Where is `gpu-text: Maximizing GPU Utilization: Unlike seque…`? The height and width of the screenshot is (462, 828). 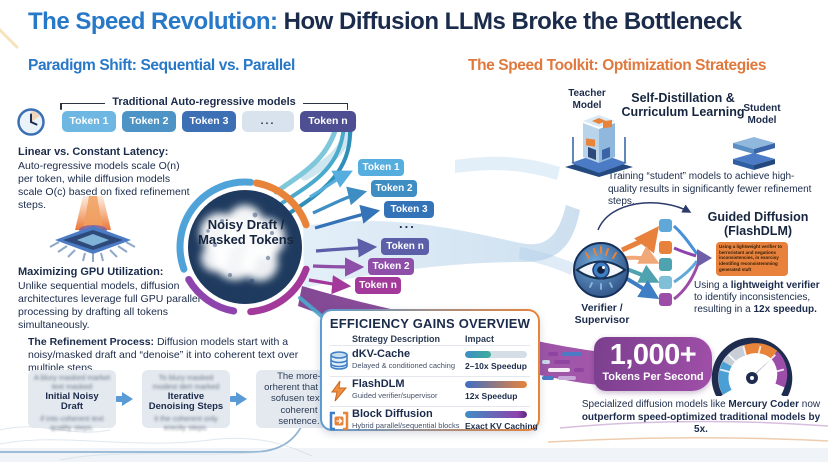 gpu-text: Maximizing GPU Utilization: Unlike seque… is located at coordinates (114, 299).